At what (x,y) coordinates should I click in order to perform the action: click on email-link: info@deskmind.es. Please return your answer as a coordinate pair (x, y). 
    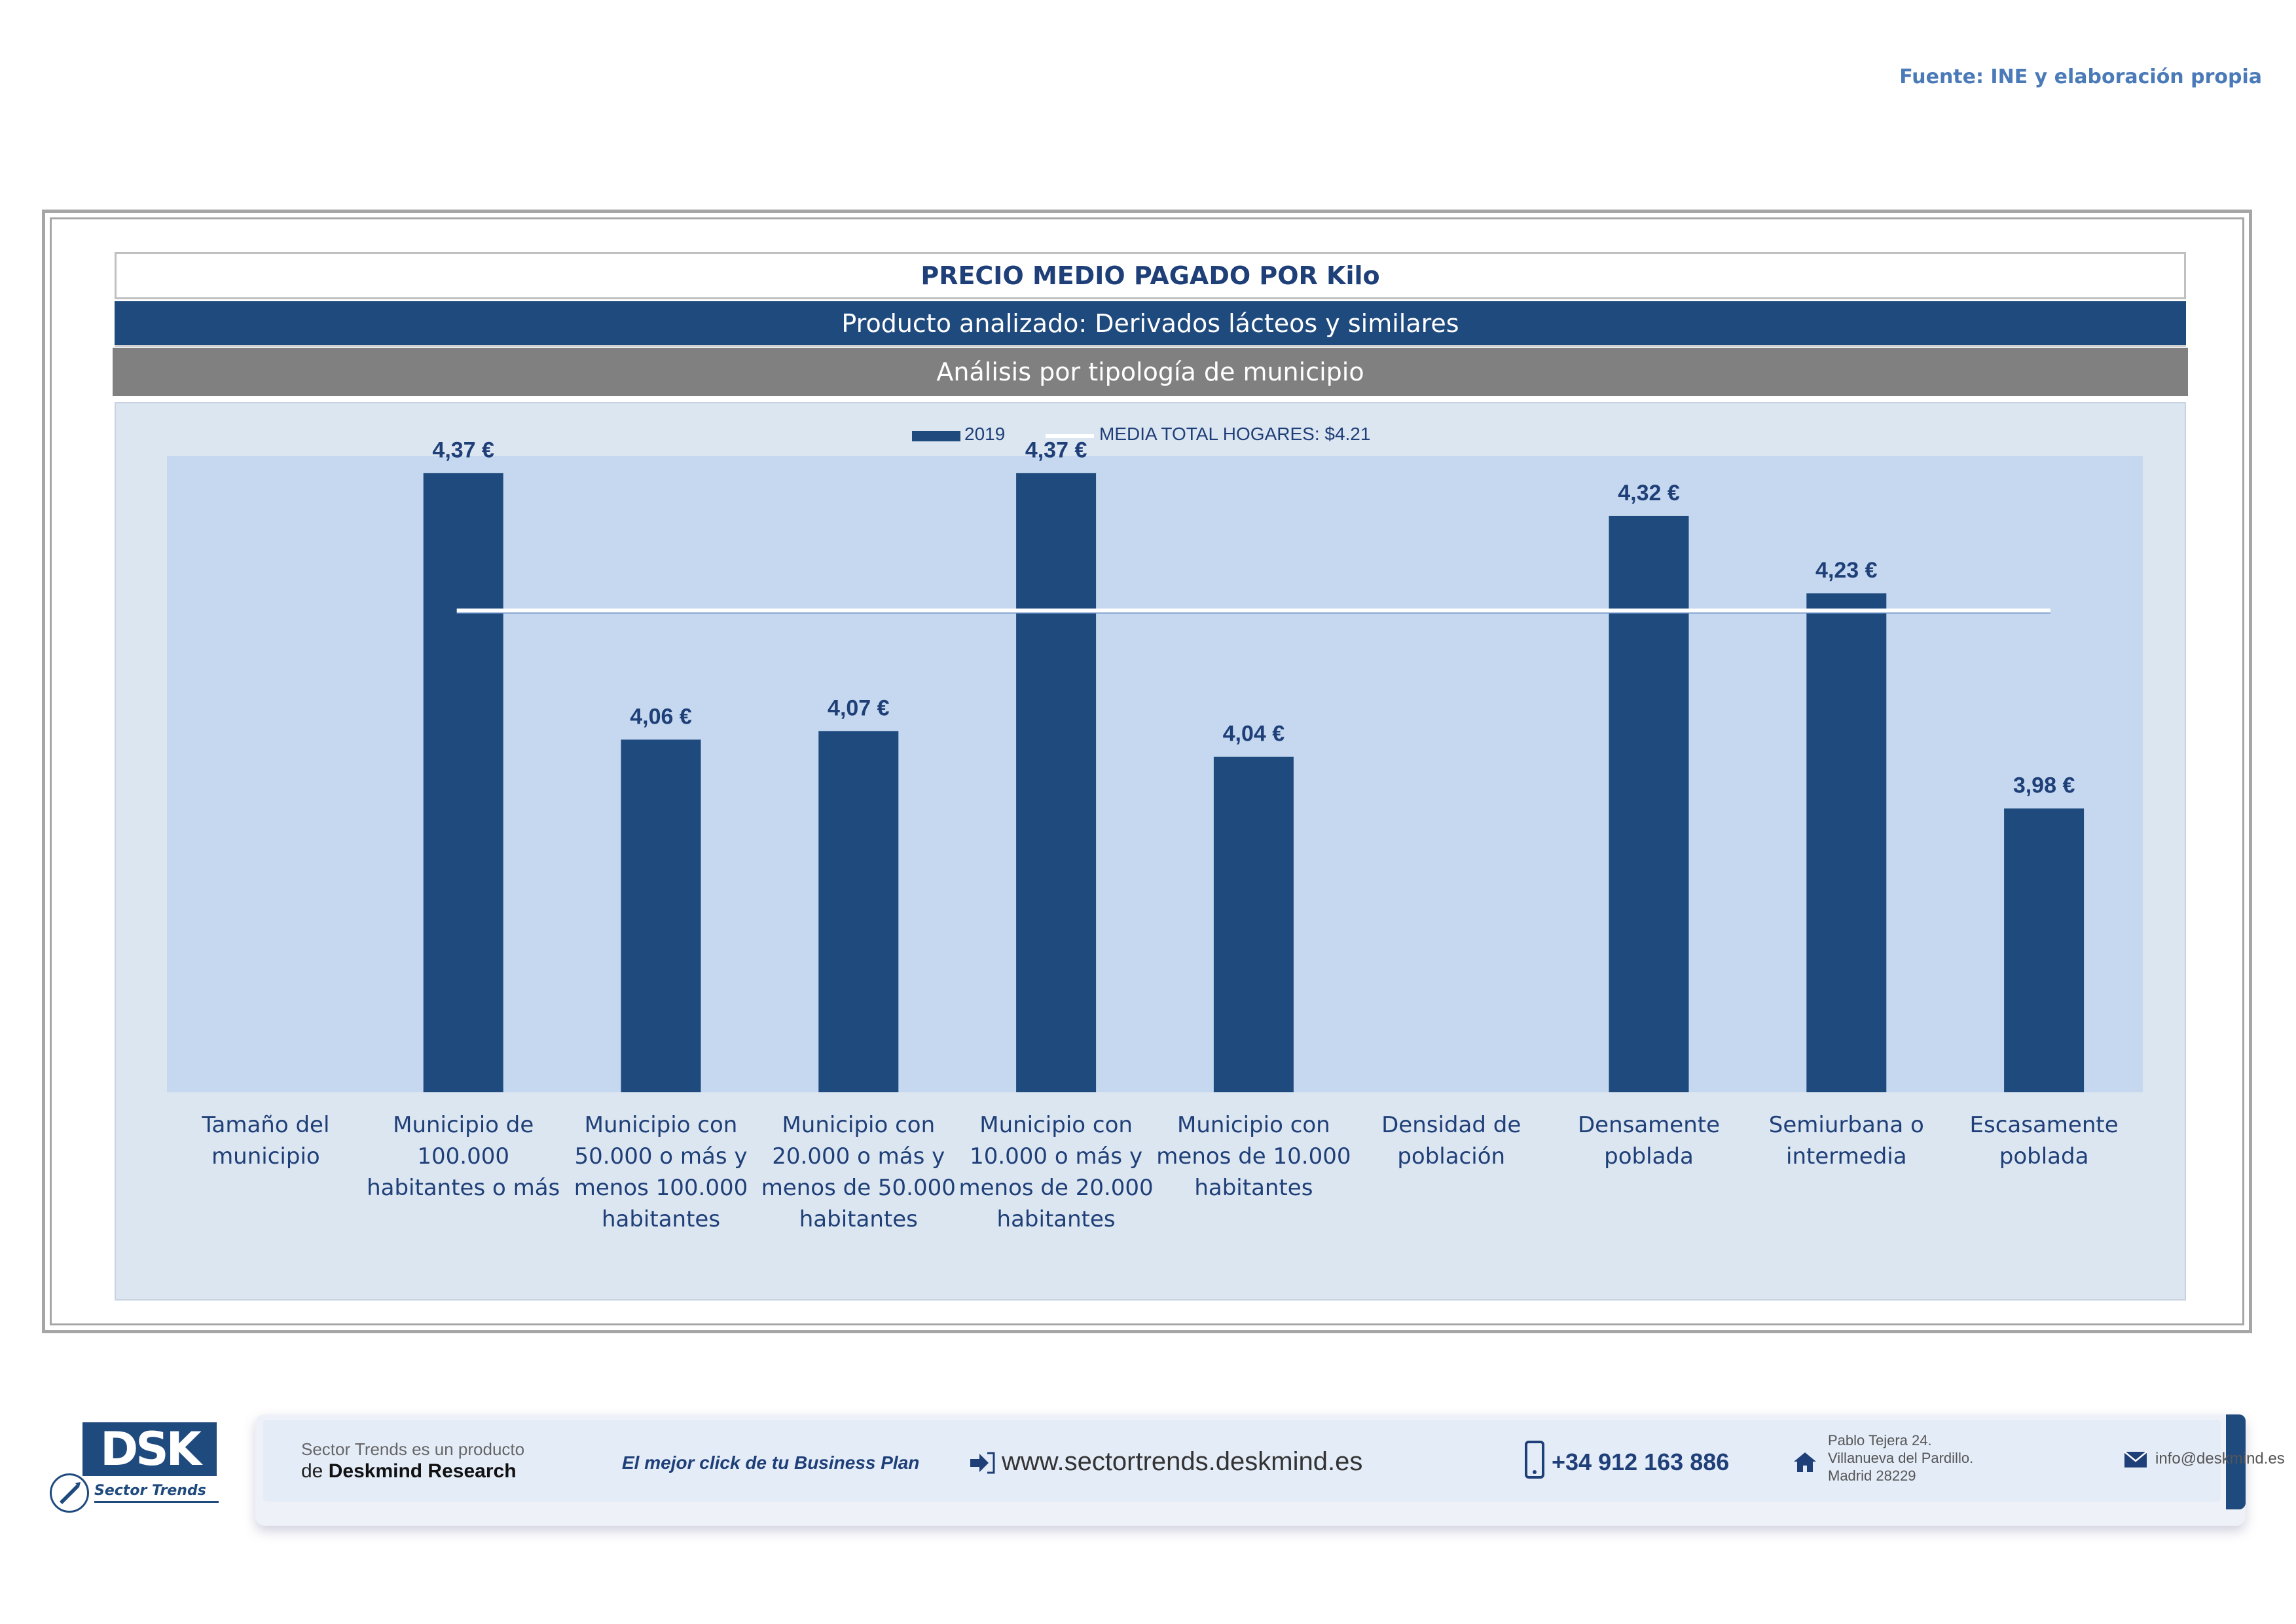
    Looking at the image, I should click on (2220, 1458).